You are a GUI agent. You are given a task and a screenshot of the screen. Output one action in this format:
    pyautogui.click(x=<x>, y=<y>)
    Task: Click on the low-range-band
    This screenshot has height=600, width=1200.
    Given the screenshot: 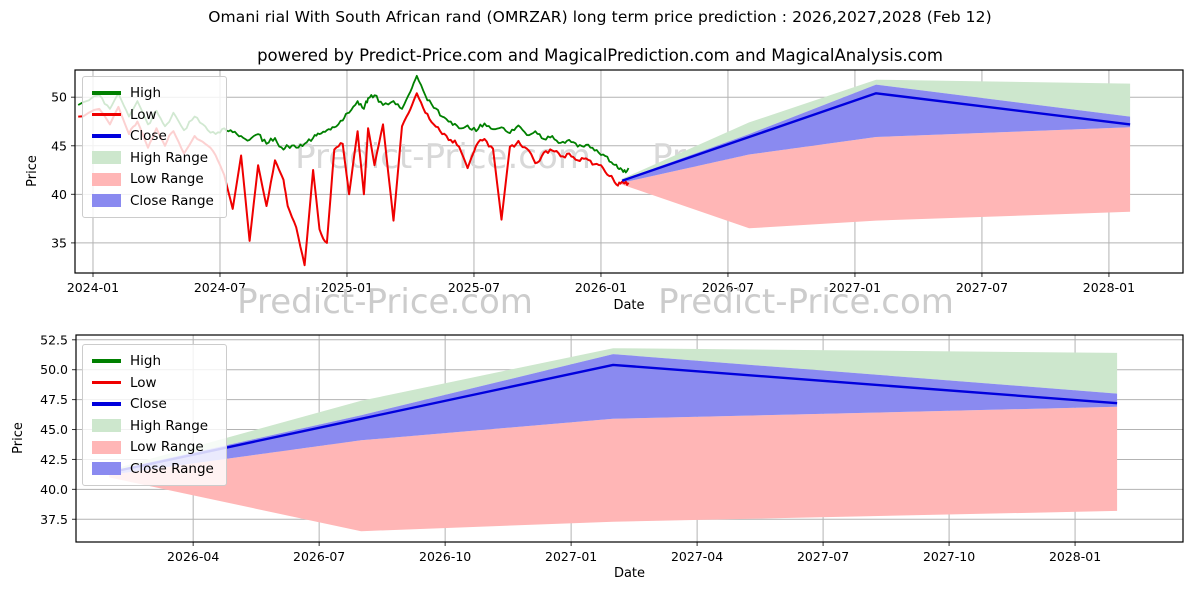 What is the action you would take?
    pyautogui.click(x=876, y=178)
    